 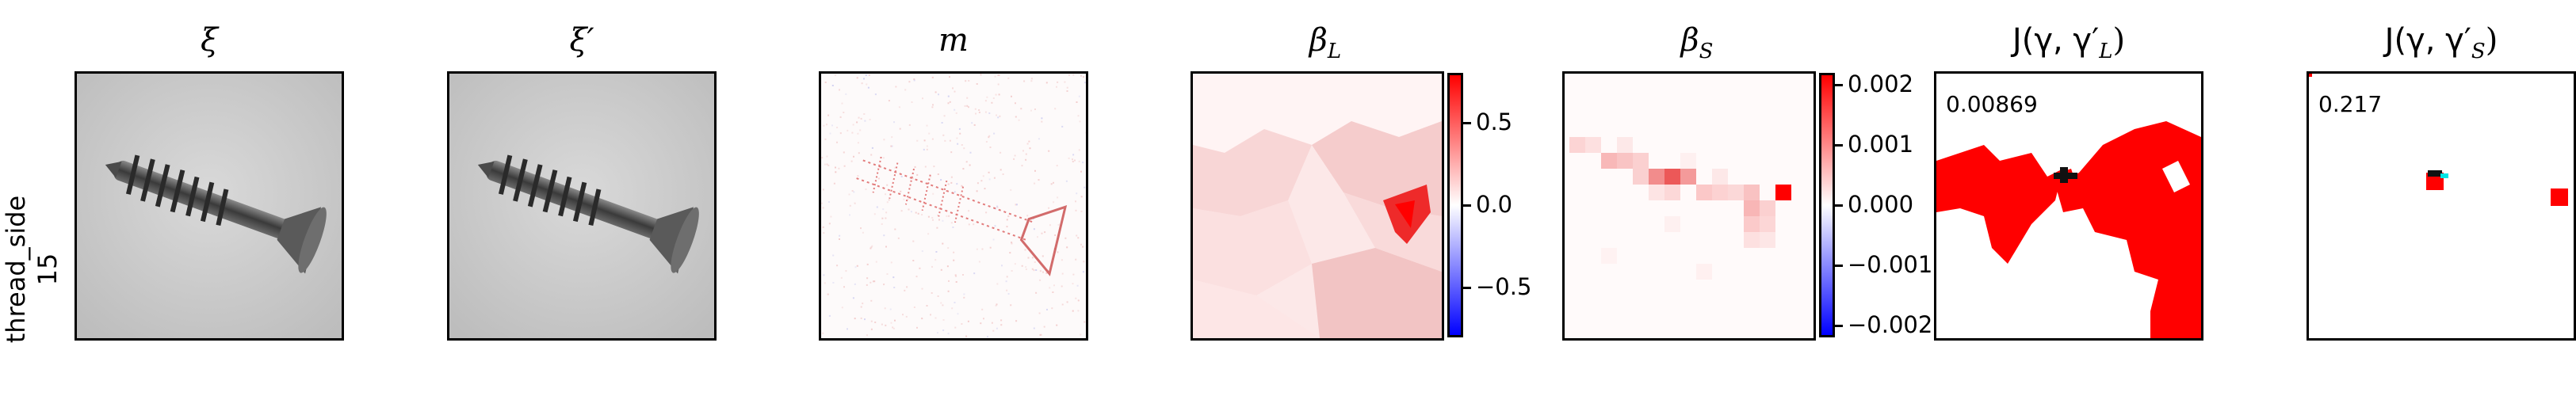 I want to click on title-j-l: J(γ, γ′L), so click(x=2069, y=42).